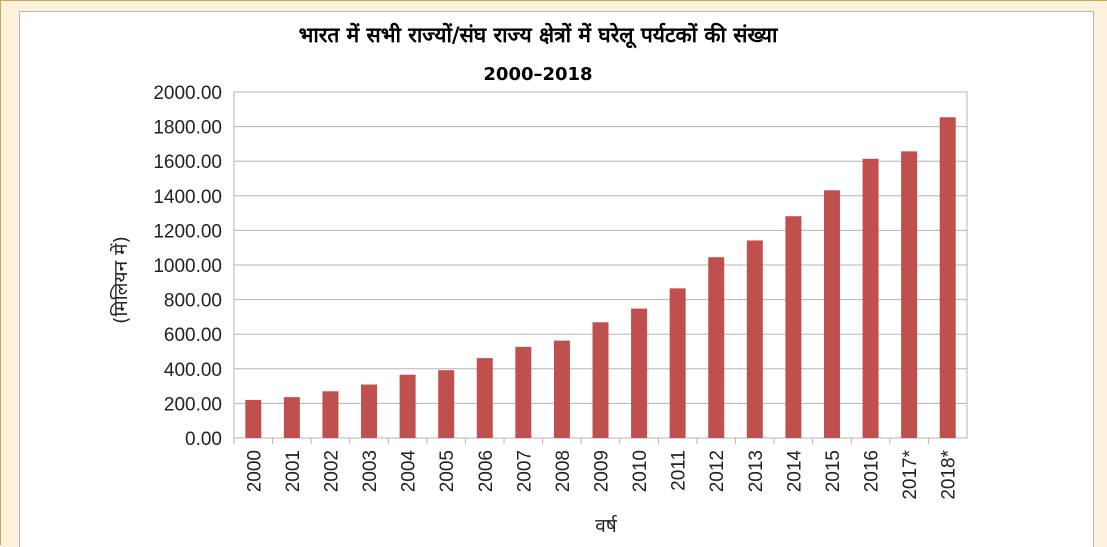 The image size is (1107, 547). Describe the element at coordinates (640, 471) in the screenshot. I see `x-tick-label: 2010` at that location.